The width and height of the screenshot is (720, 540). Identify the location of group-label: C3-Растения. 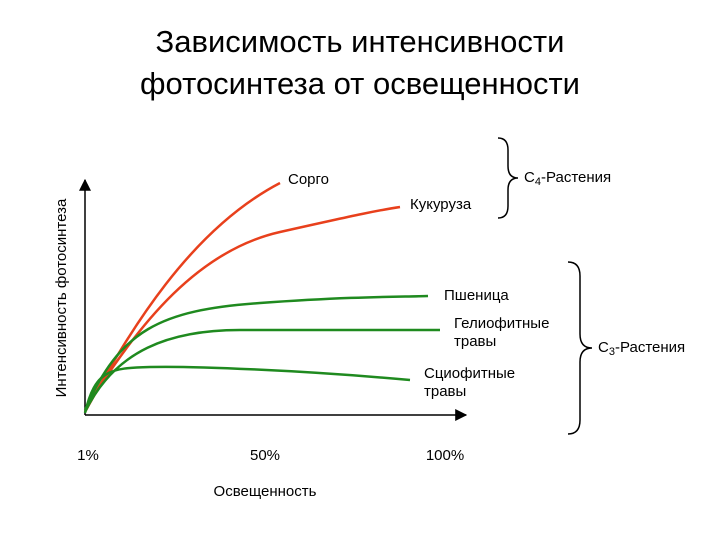
(641, 348).